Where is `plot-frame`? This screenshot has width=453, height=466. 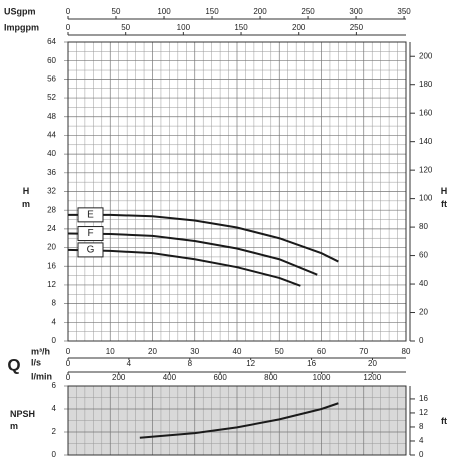
plot-frame is located at coordinates (237, 420).